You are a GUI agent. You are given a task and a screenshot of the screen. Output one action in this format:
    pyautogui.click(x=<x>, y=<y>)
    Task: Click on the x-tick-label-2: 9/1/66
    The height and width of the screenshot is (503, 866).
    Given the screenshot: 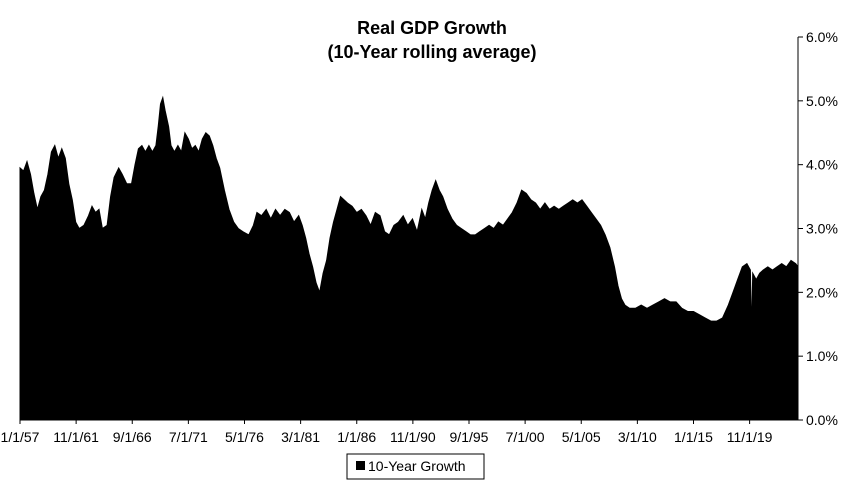 What is the action you would take?
    pyautogui.click(x=132, y=437)
    